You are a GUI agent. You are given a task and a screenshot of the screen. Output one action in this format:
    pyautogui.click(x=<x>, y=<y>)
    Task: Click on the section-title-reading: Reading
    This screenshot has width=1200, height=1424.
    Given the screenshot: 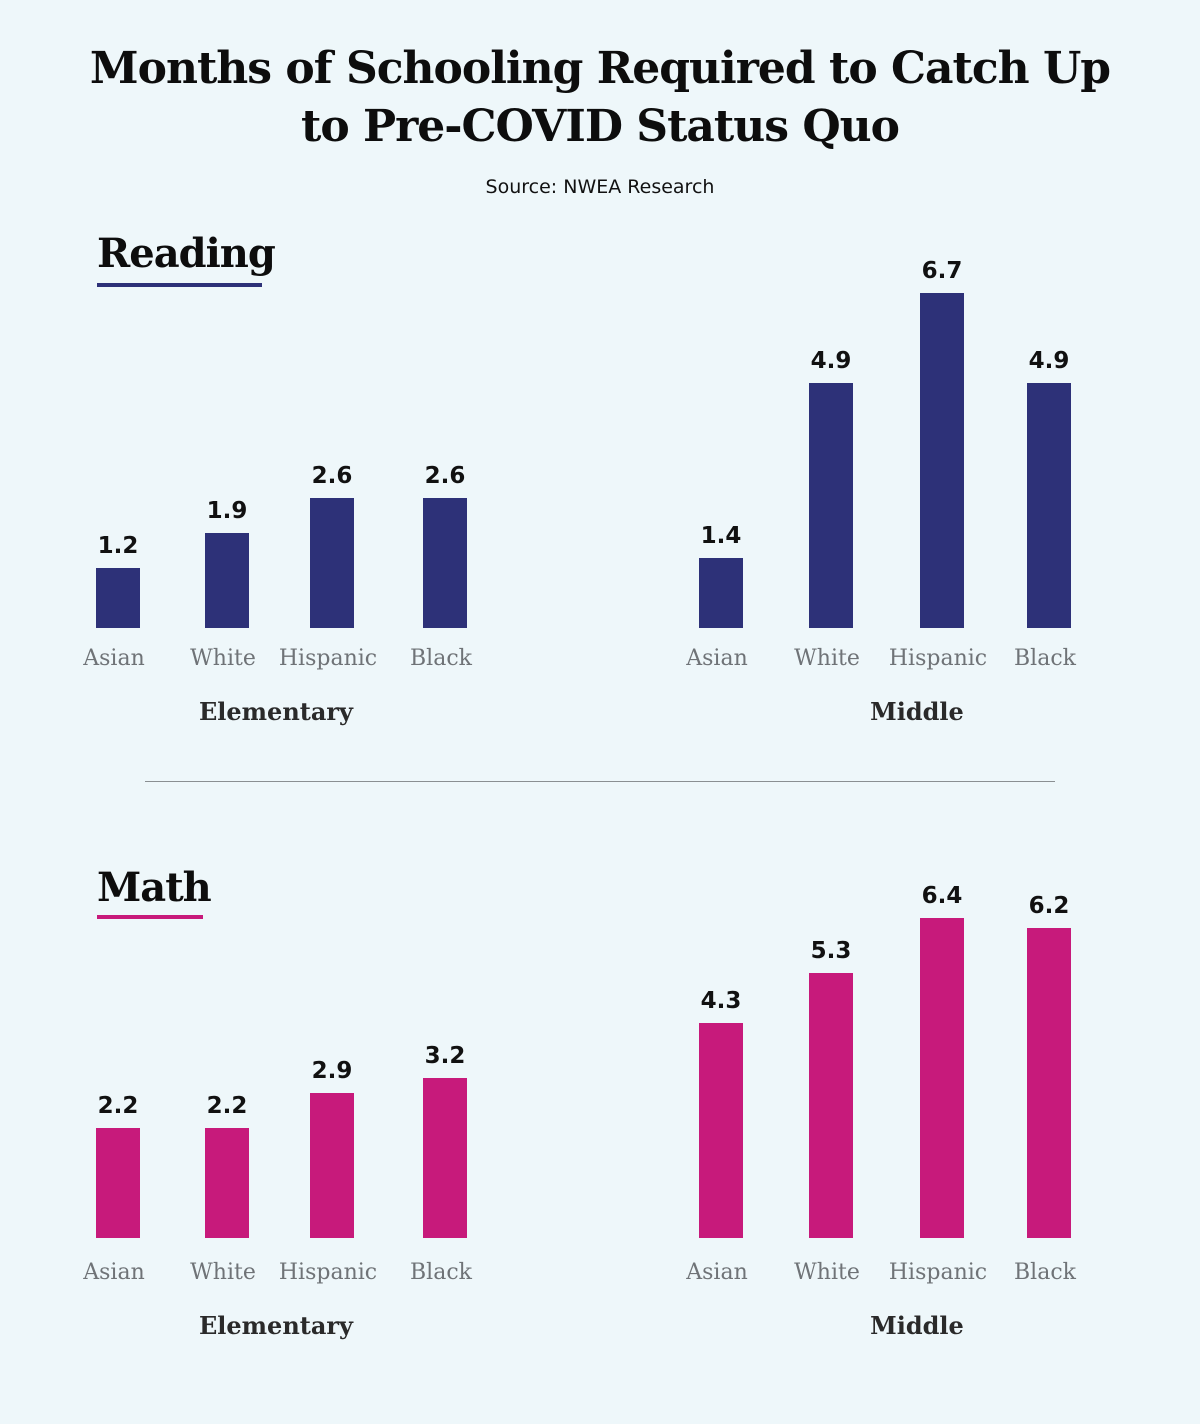 What is the action you would take?
    pyautogui.click(x=186, y=253)
    